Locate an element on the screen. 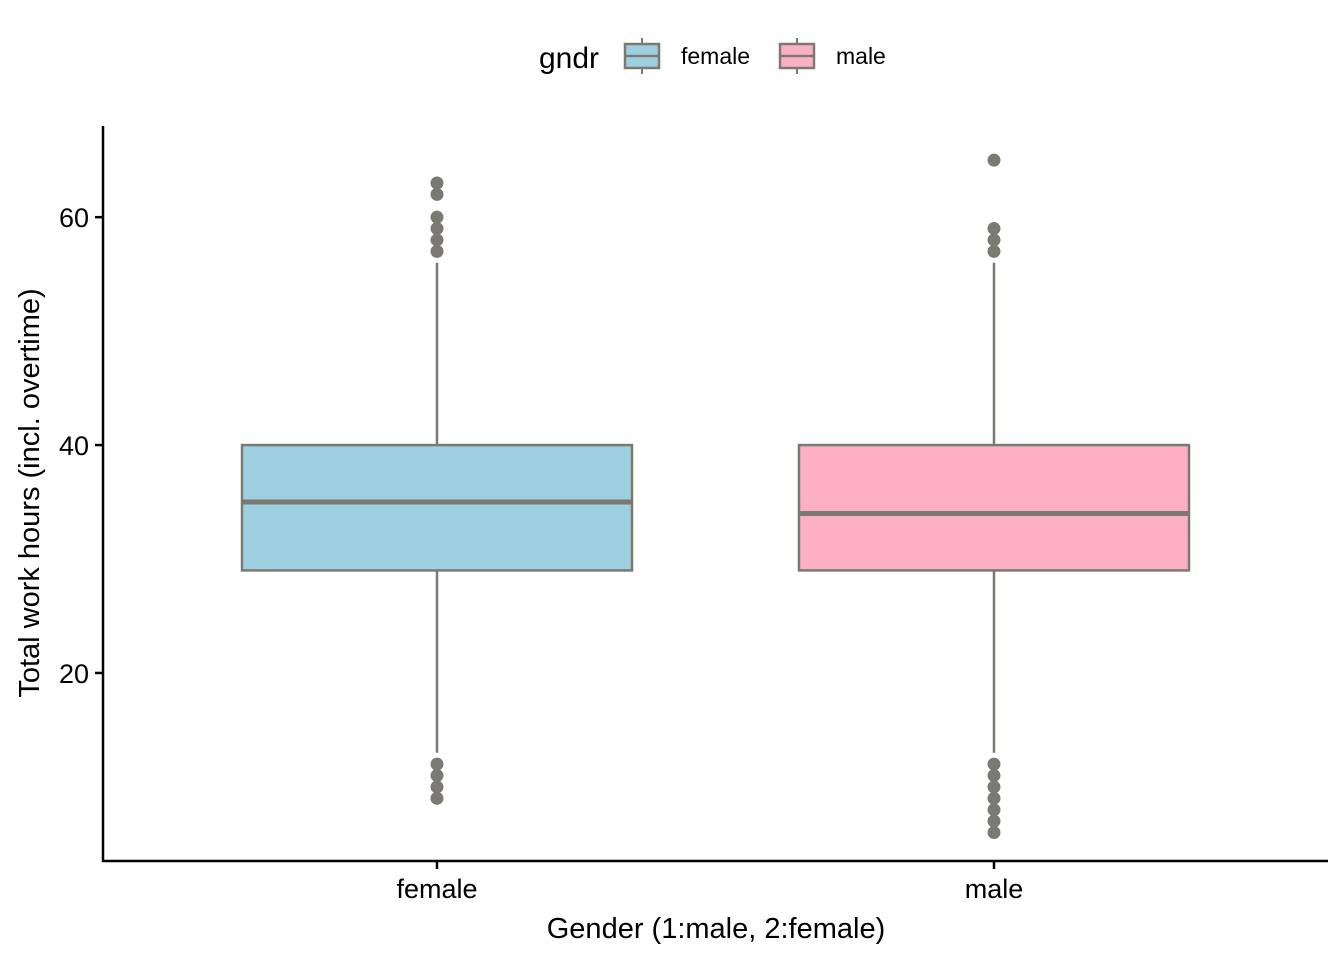 The image size is (1344, 960). x-tick-label: male is located at coordinates (994, 889).